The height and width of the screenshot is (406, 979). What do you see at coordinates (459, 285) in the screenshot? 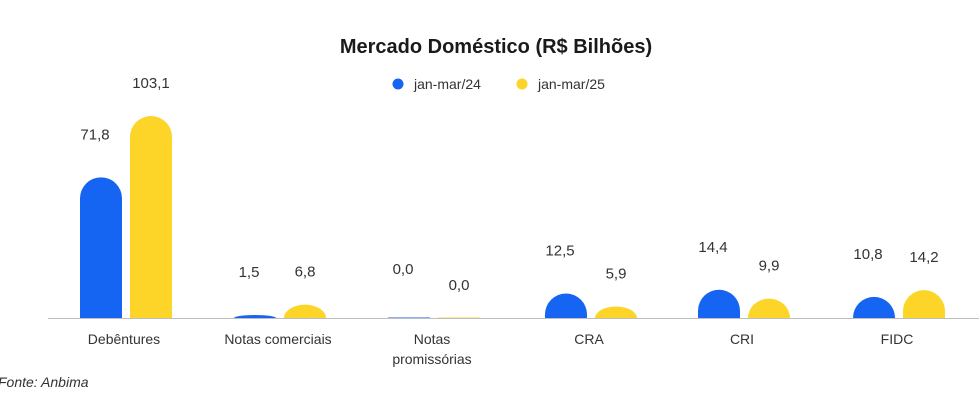
I see `data-label-2-1: 0,0` at bounding box center [459, 285].